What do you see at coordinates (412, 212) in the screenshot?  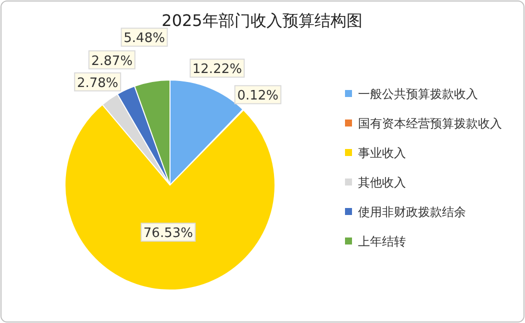 I see `legend-label: 使用非财政拨款结余` at bounding box center [412, 212].